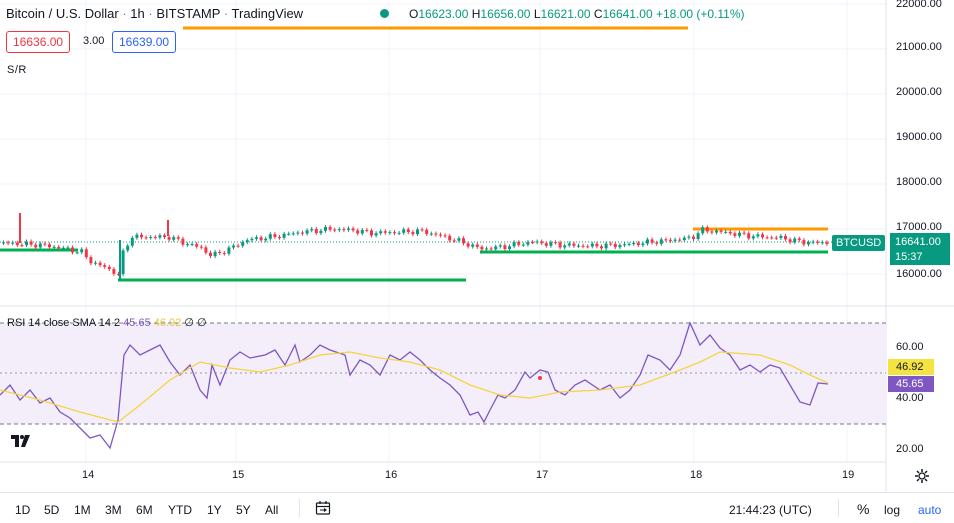 The image size is (954, 523). What do you see at coordinates (64, 323) in the screenshot?
I see `rsi-title: RSI 14 close SMA 14 2` at bounding box center [64, 323].